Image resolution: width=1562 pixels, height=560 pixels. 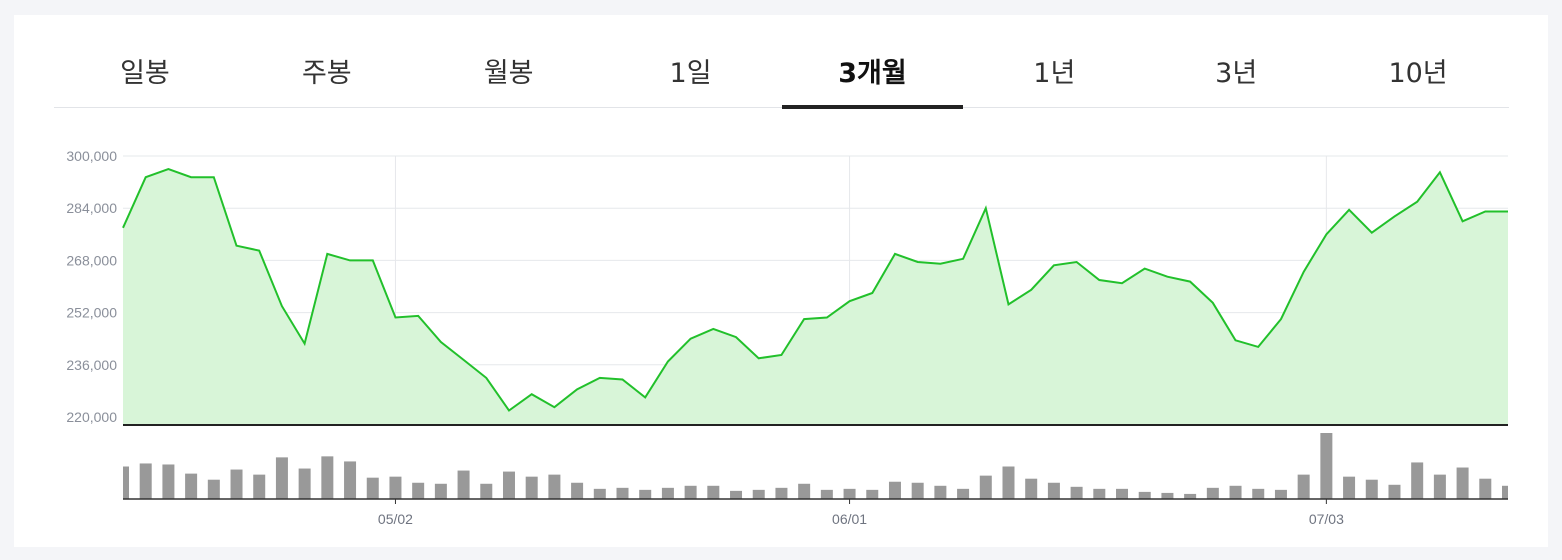 I want to click on tab-5: 1년, so click(x=1054, y=73).